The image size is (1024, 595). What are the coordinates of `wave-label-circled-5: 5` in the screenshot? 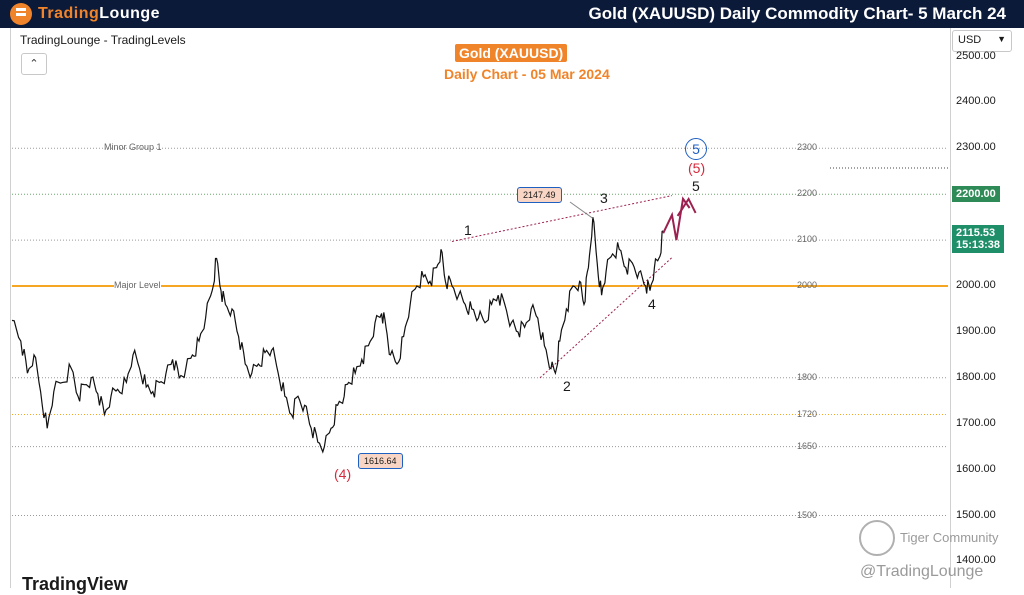 It's located at (696, 149).